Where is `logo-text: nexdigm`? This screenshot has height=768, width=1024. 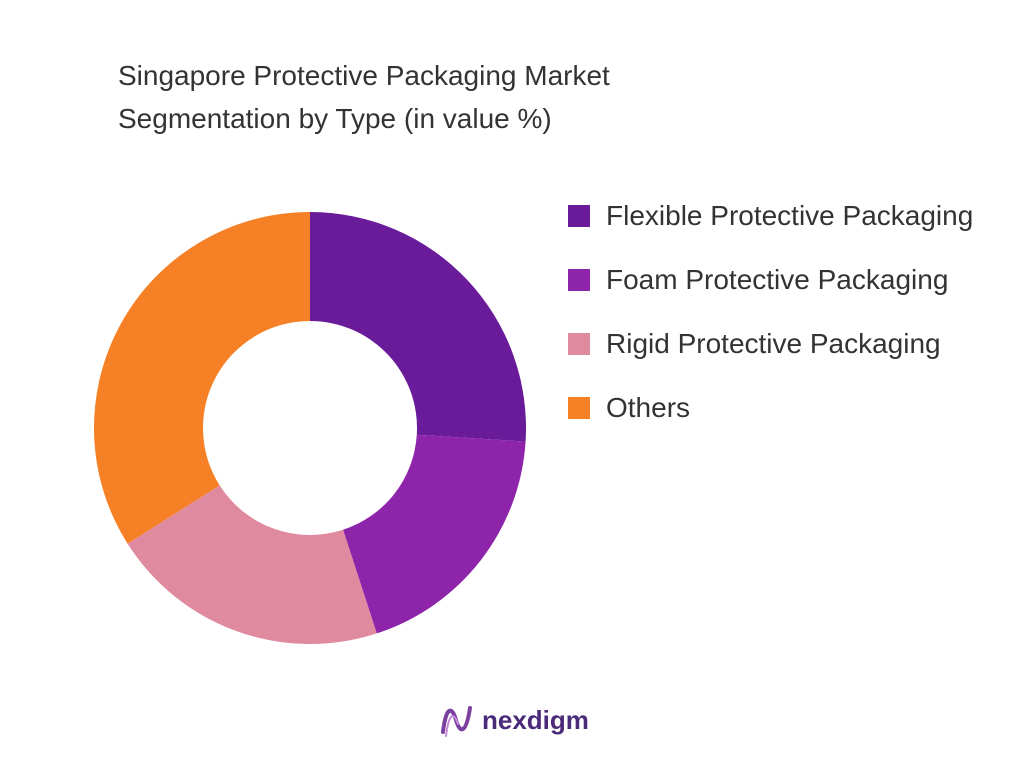 logo-text: nexdigm is located at coordinates (535, 719).